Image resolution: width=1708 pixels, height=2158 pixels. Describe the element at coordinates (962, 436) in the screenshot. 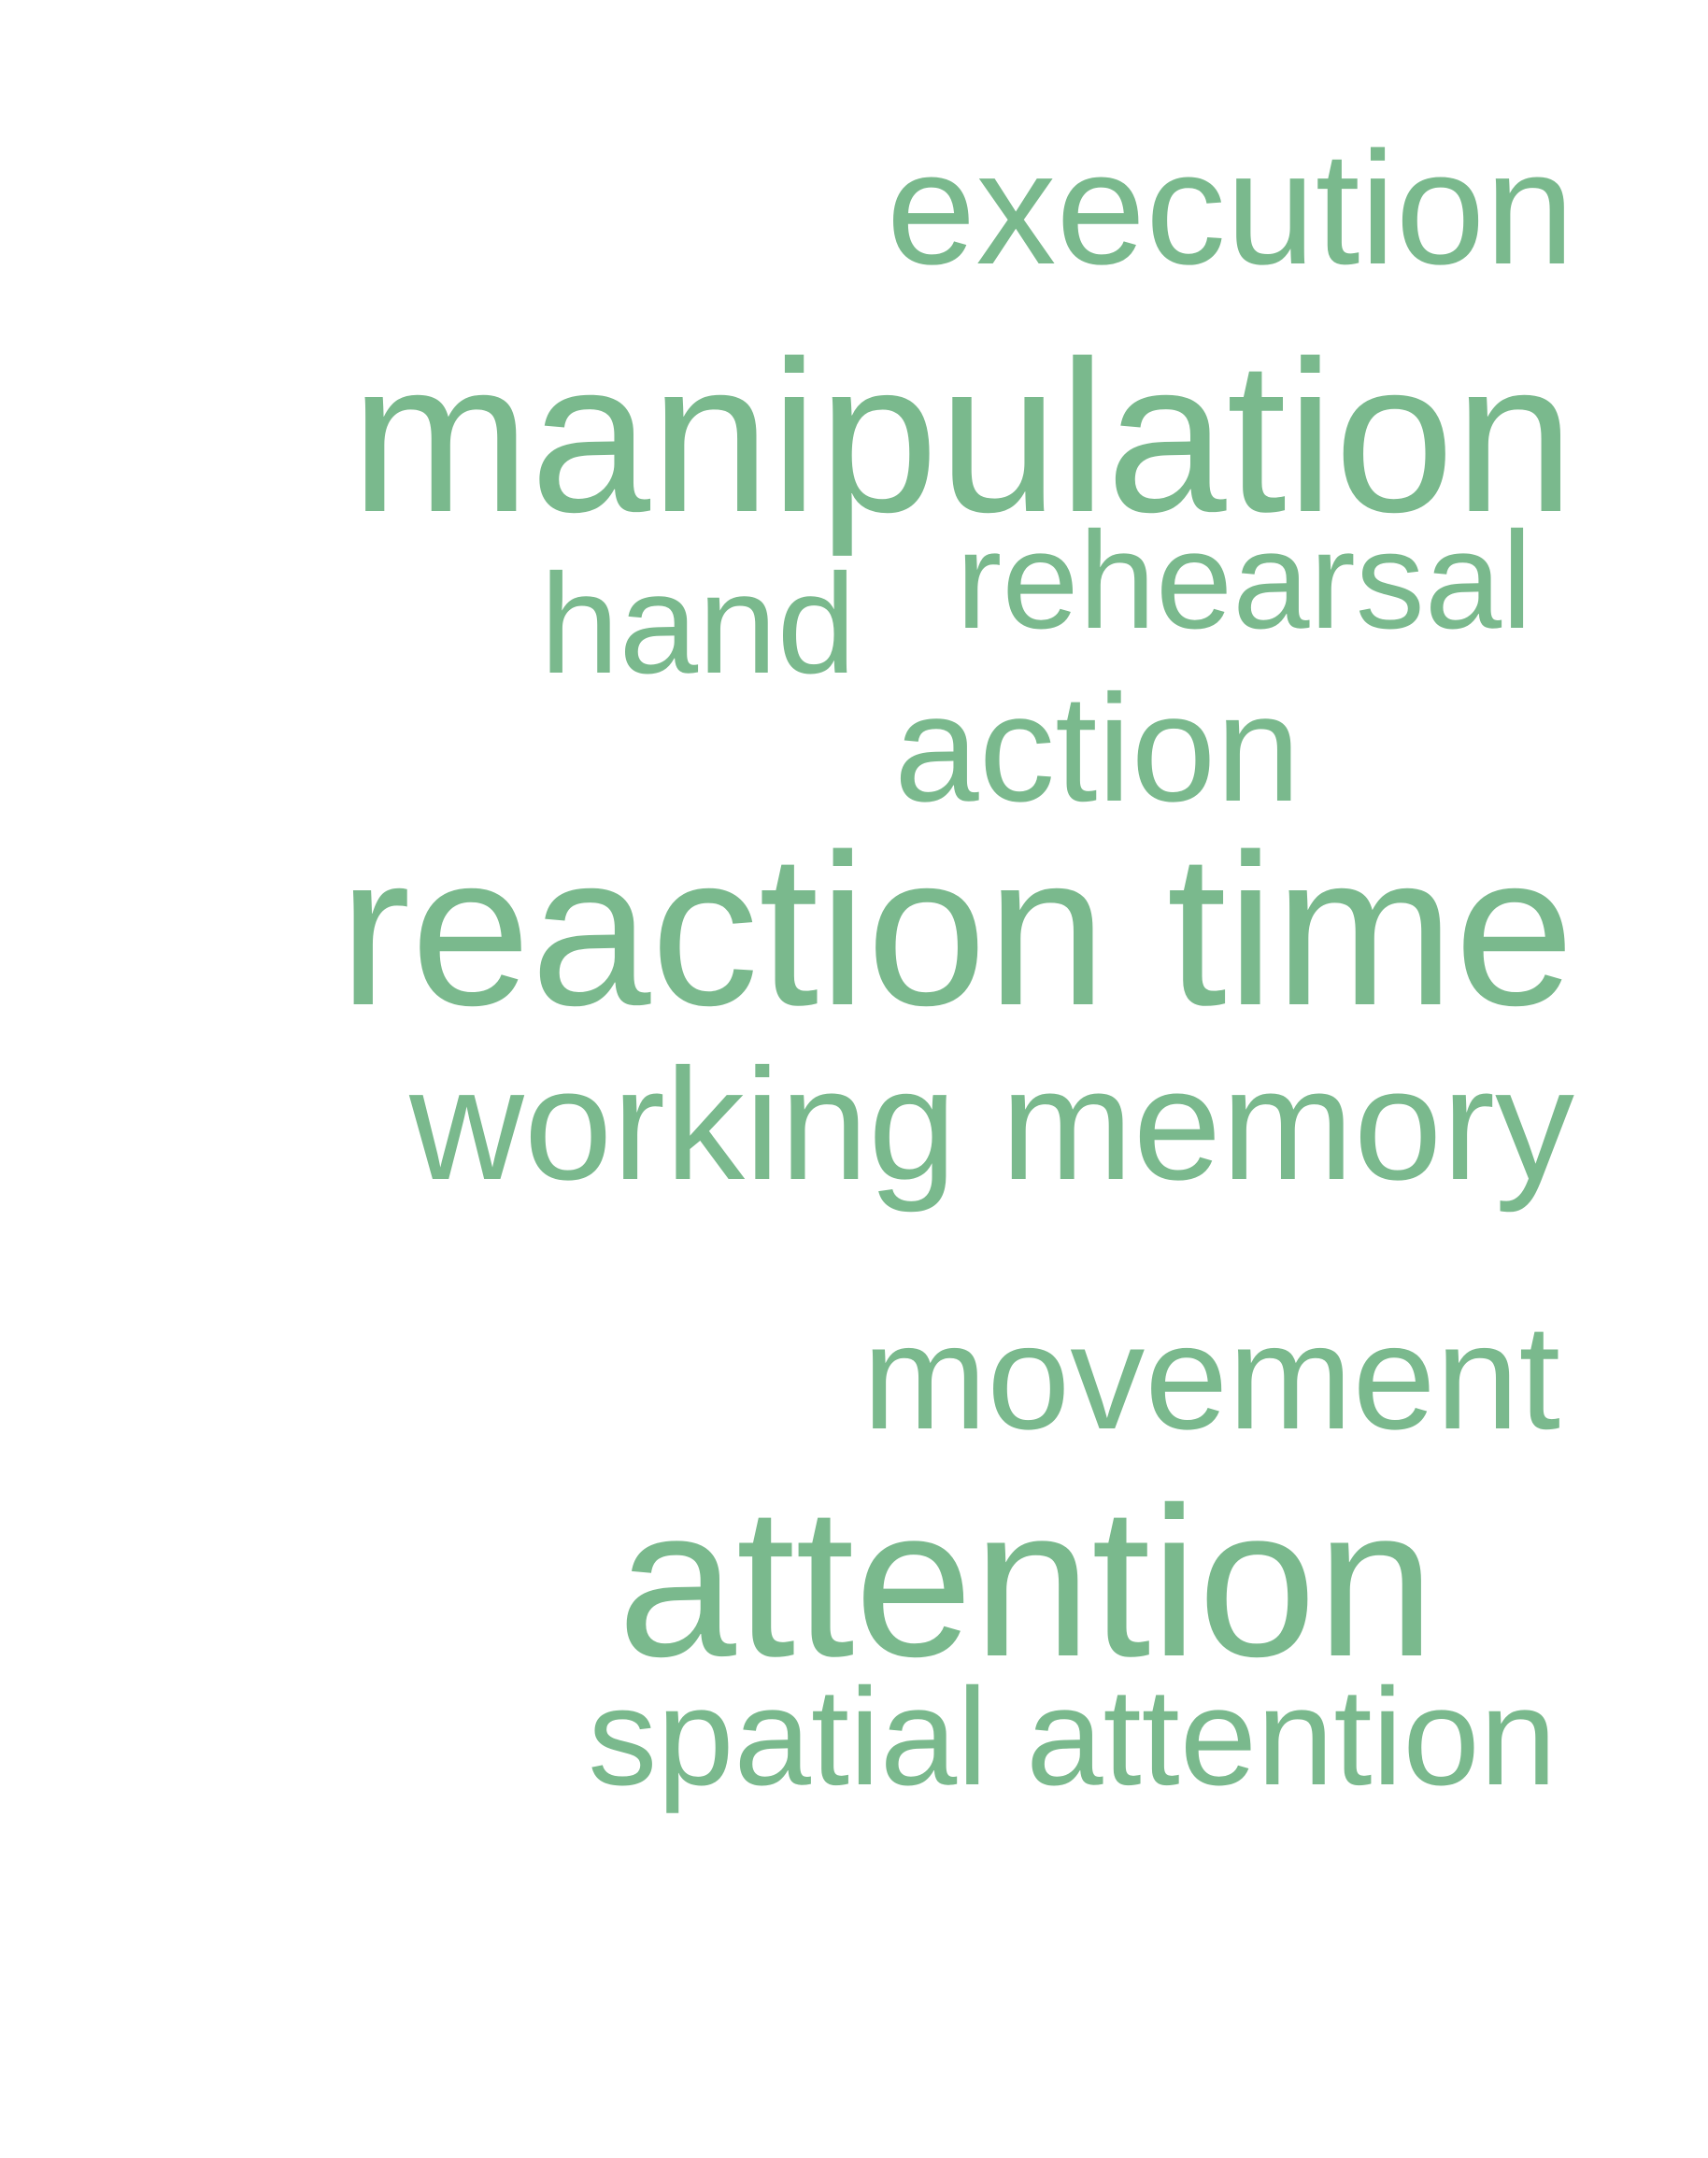

I see `word-manipulation: manipulation` at that location.